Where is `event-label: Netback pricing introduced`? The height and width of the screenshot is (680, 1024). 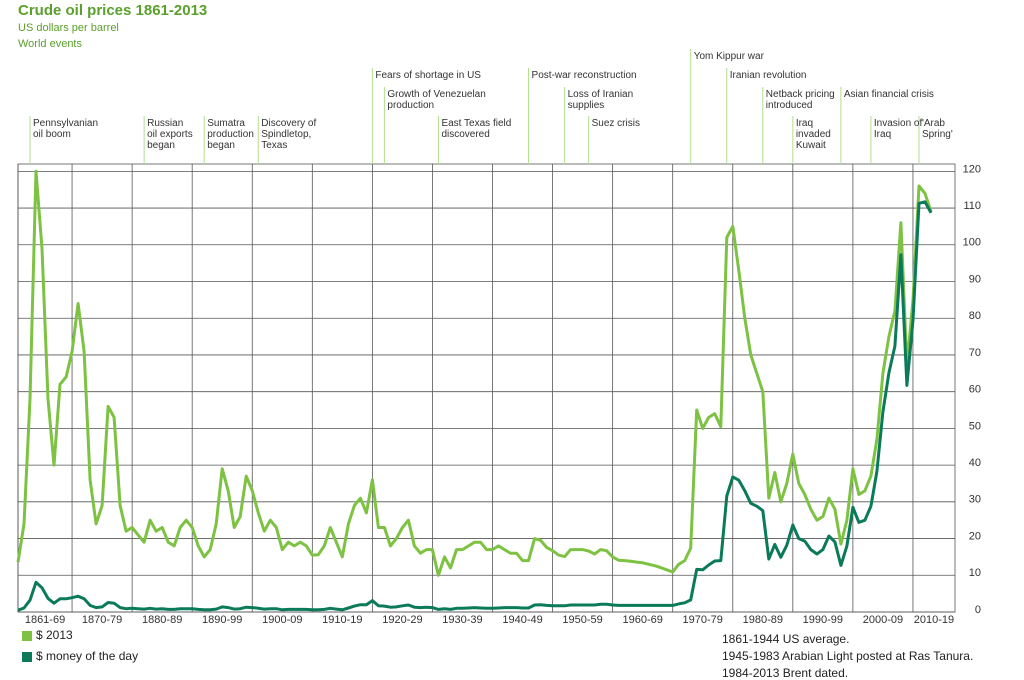 event-label: Netback pricing introduced is located at coordinates (800, 100).